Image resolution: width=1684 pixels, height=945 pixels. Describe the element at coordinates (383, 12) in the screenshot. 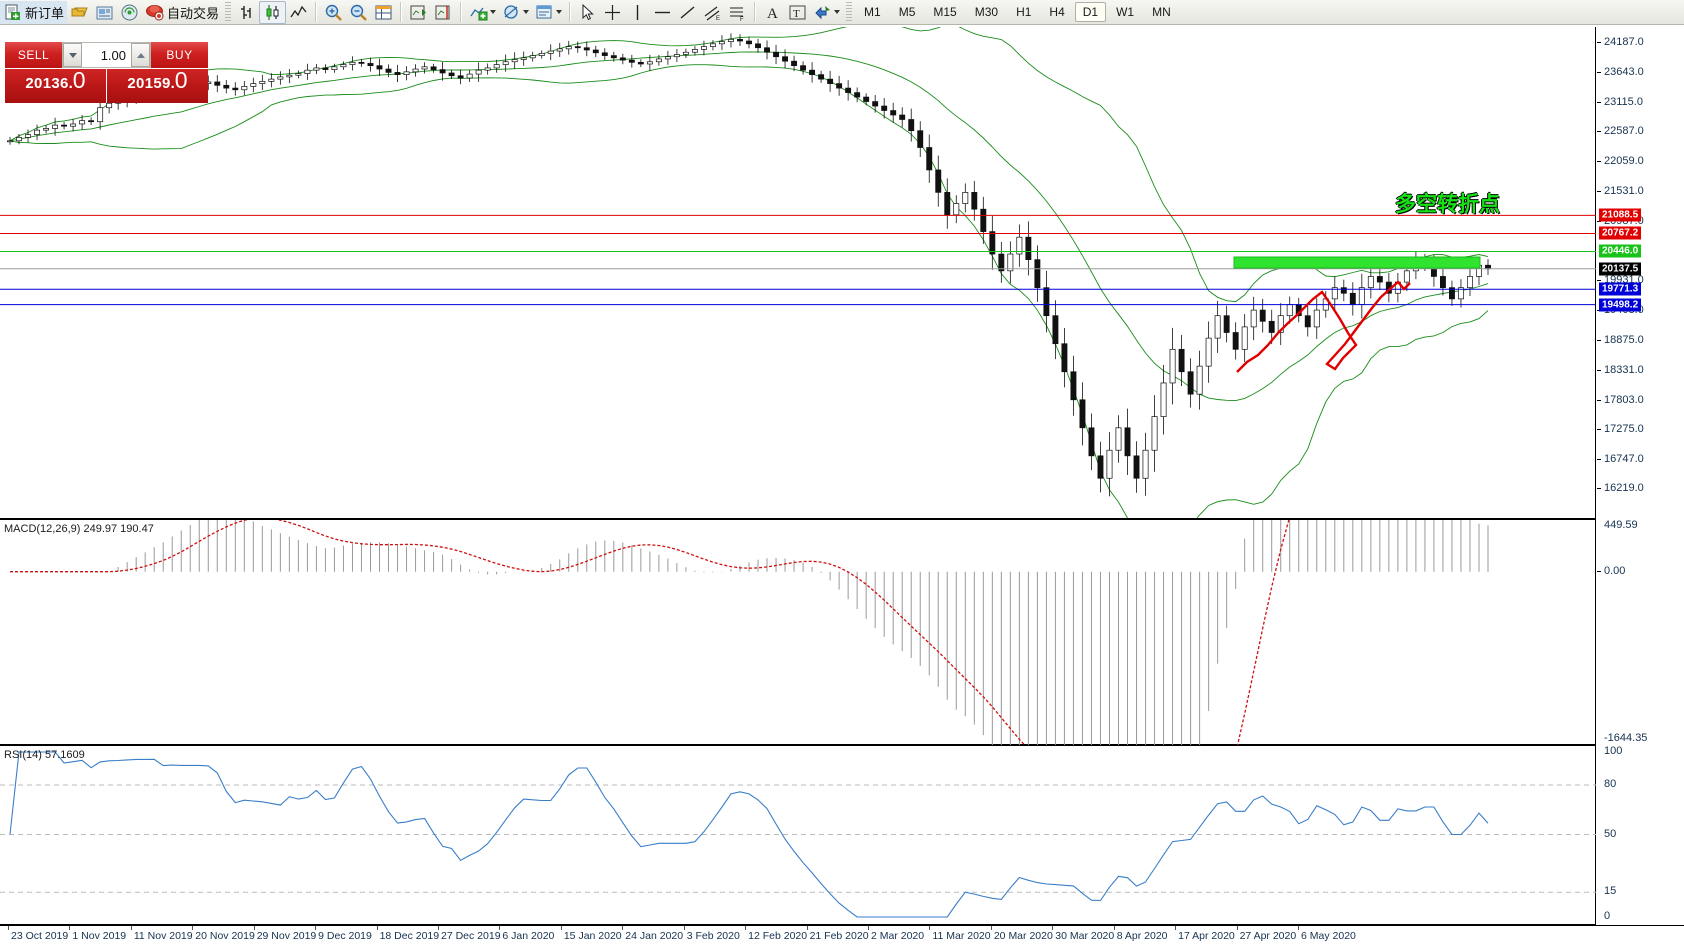

I see `data-window-button` at that location.